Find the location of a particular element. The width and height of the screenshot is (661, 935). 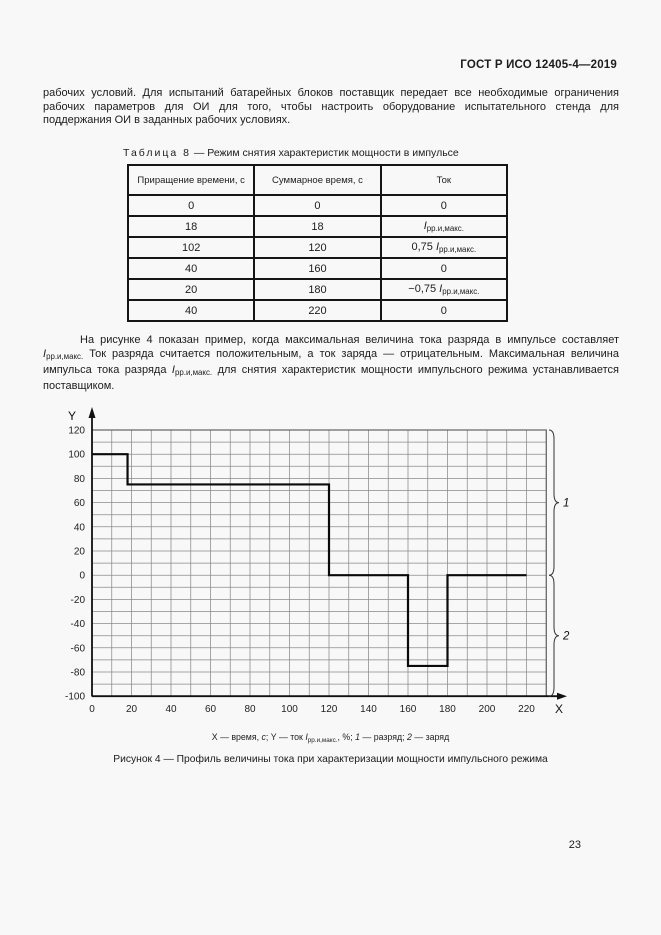

x-tick-label: 60 is located at coordinates (211, 709).